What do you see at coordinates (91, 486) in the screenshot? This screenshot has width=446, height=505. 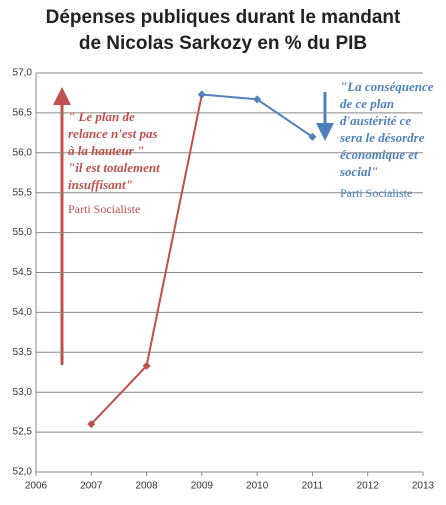 I see `x-tick-label: 2007` at bounding box center [91, 486].